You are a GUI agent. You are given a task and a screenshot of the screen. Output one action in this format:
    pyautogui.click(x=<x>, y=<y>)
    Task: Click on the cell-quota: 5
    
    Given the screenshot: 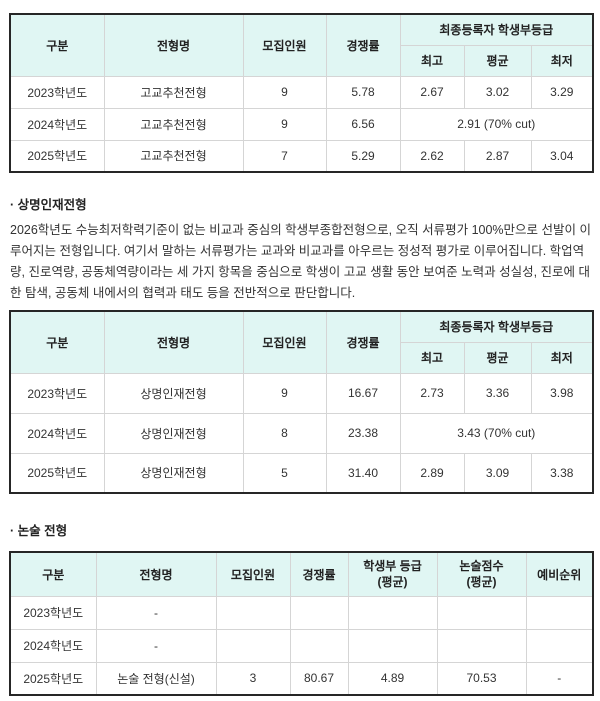 What is the action you would take?
    pyautogui.click(x=284, y=473)
    